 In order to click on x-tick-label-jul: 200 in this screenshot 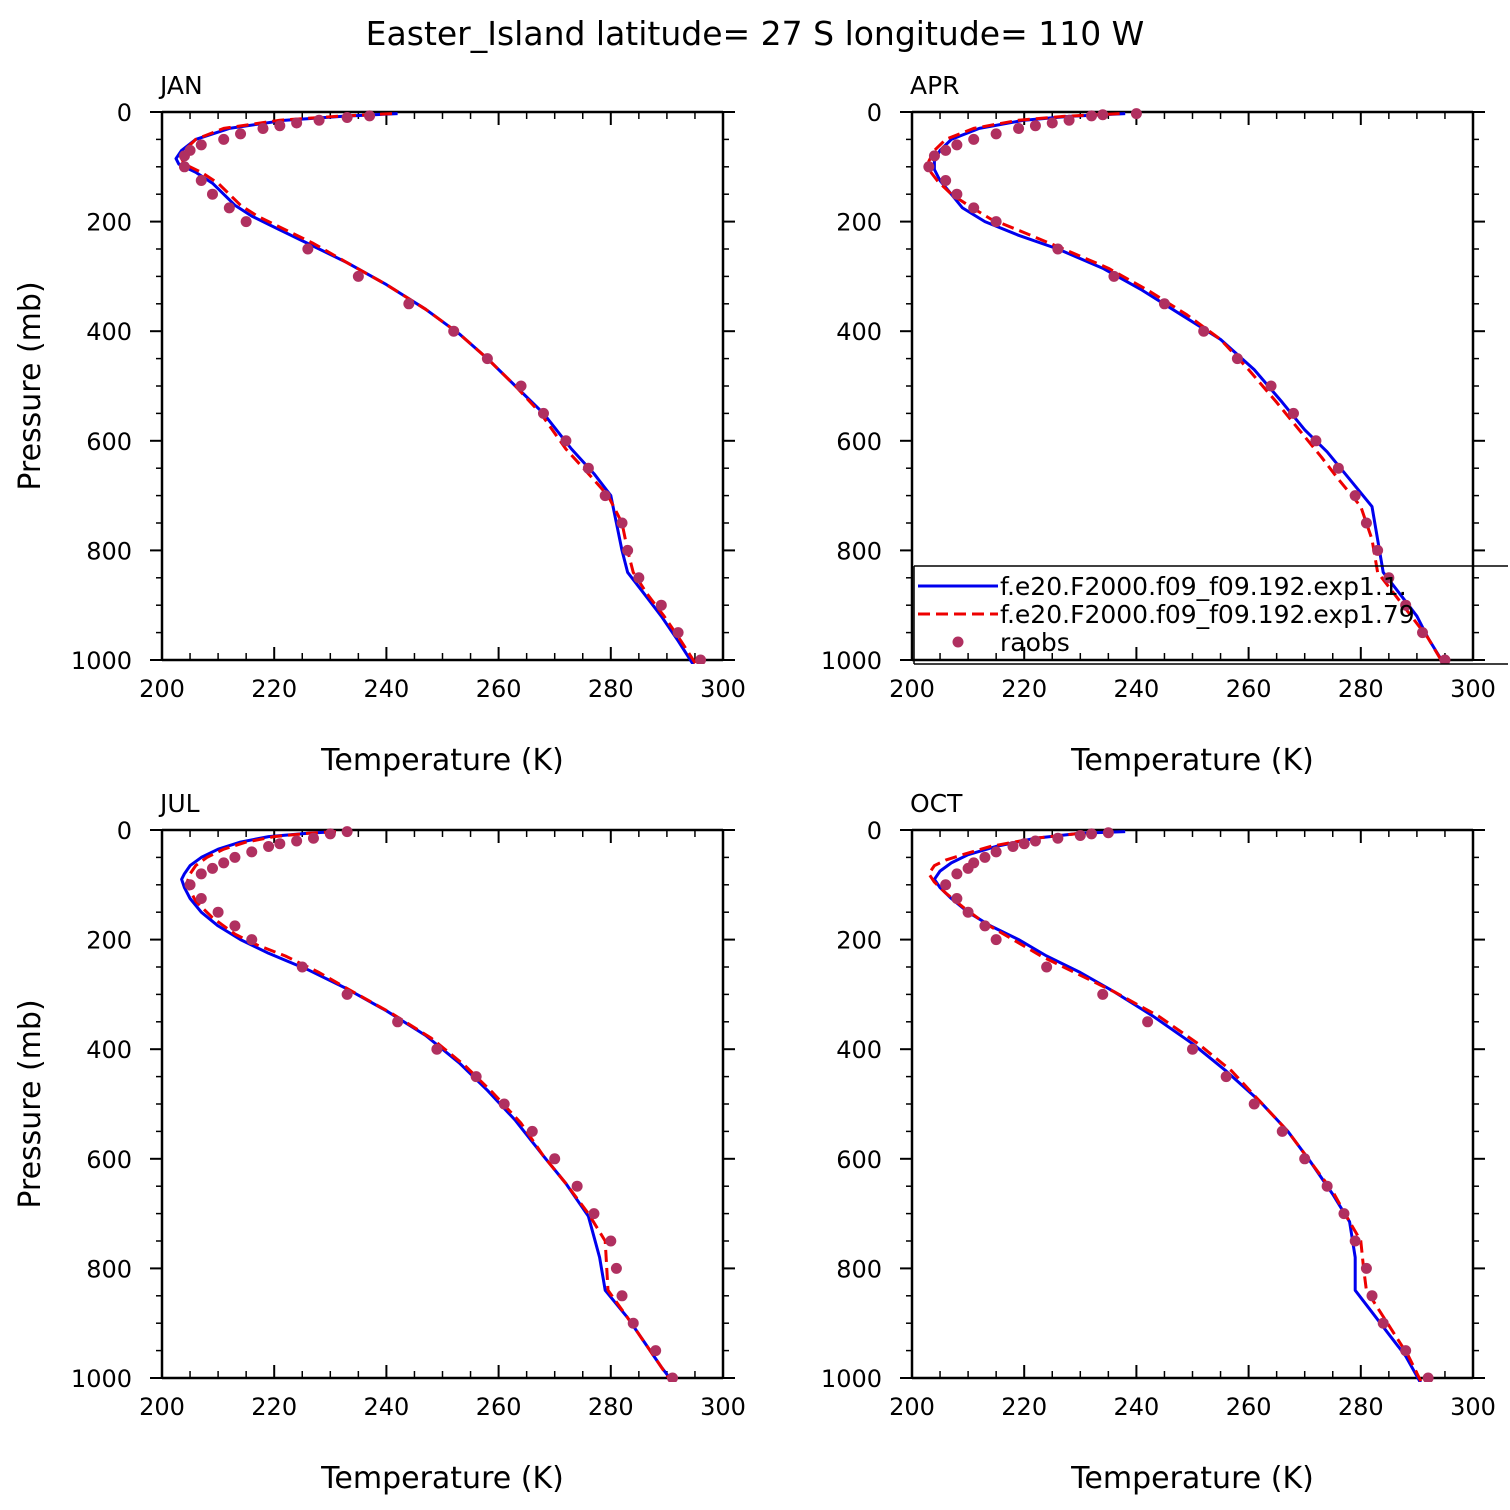, I will do `click(162, 1407)`.